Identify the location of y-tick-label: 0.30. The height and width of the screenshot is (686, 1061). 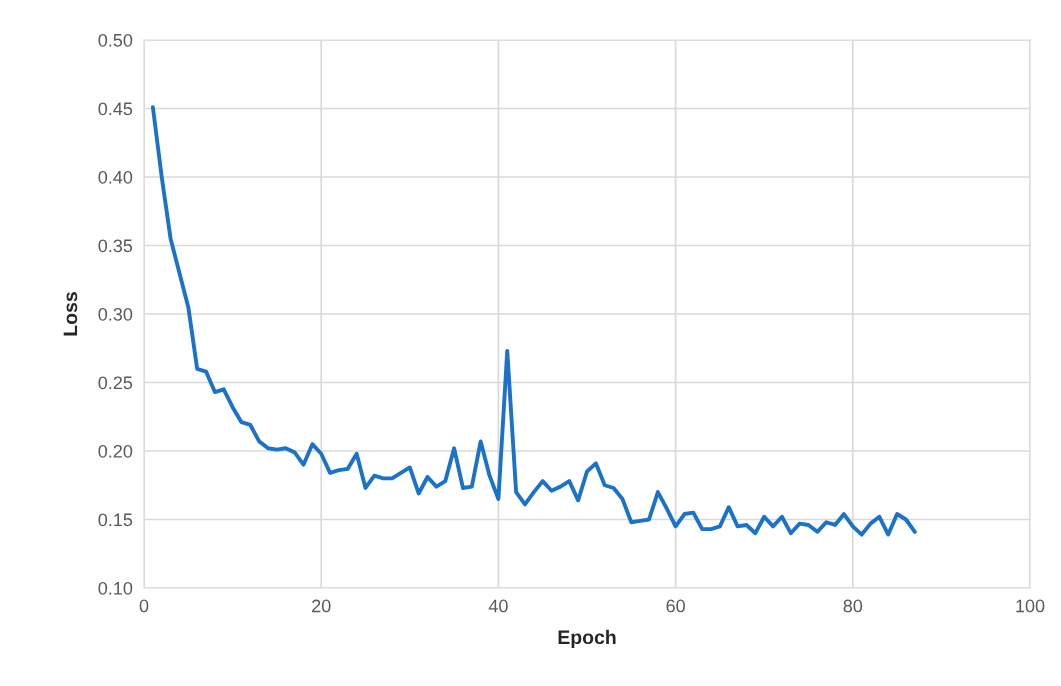
(115, 314).